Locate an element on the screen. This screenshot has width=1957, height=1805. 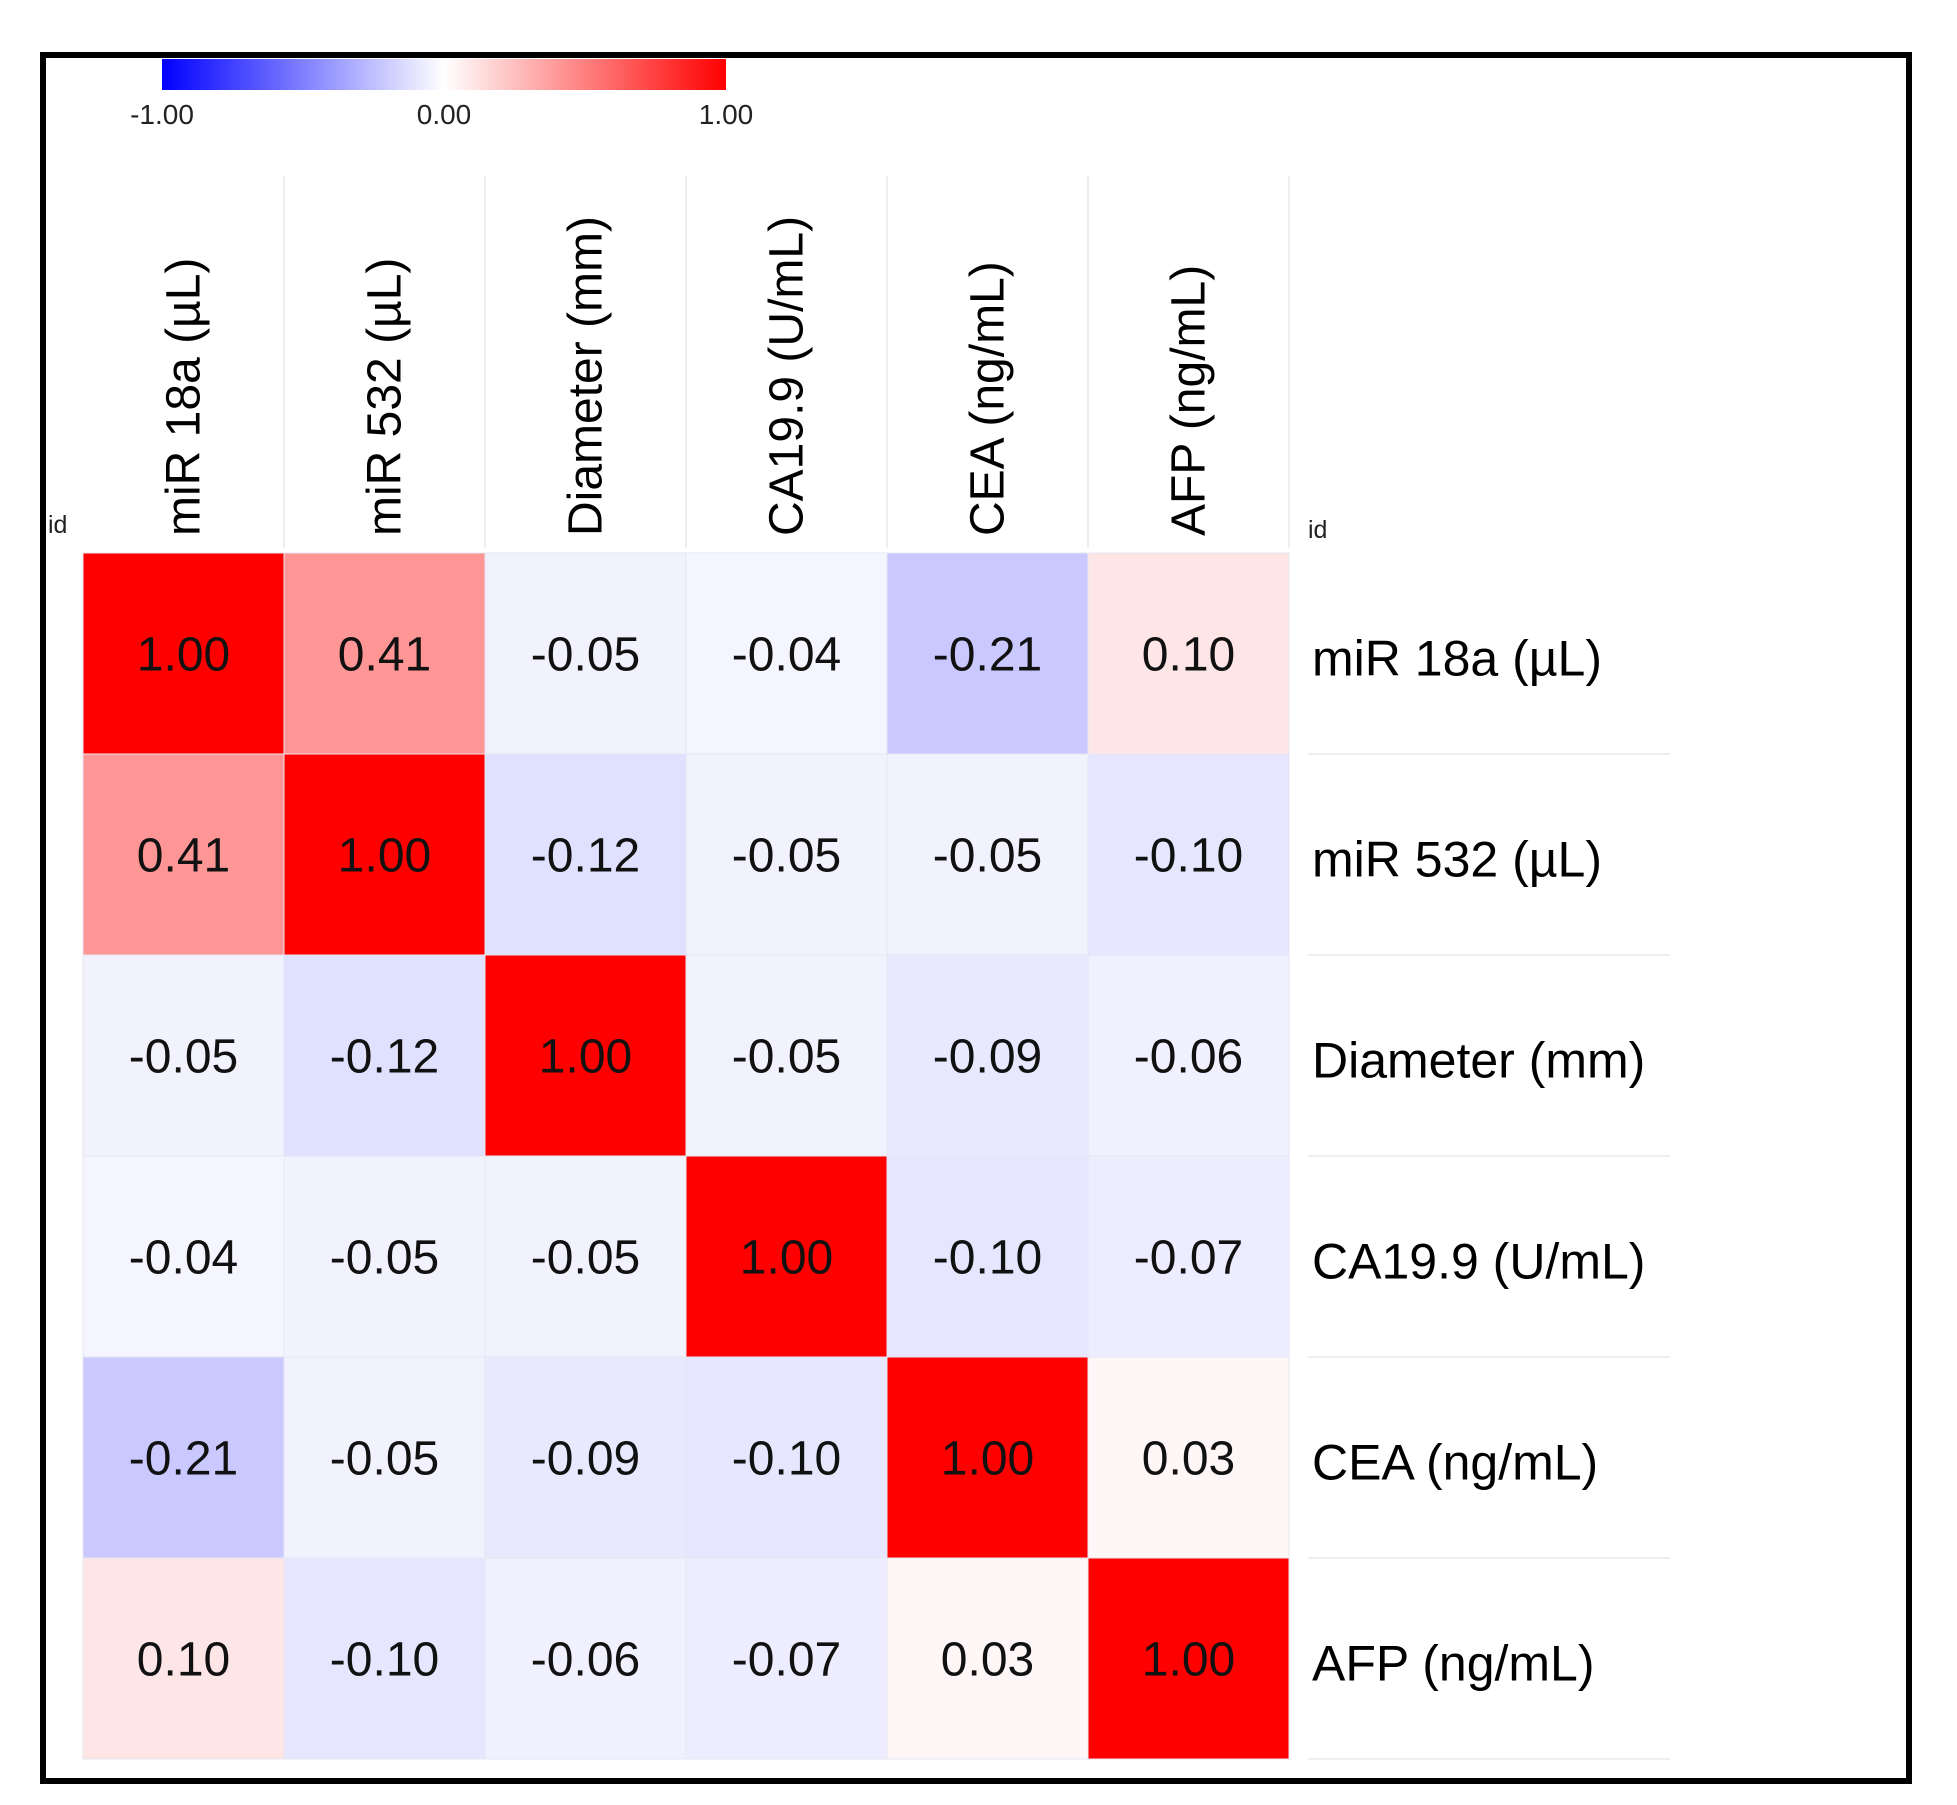
color-scale-legend: -1.00 0.00 1.00 is located at coordinates (441, 94).